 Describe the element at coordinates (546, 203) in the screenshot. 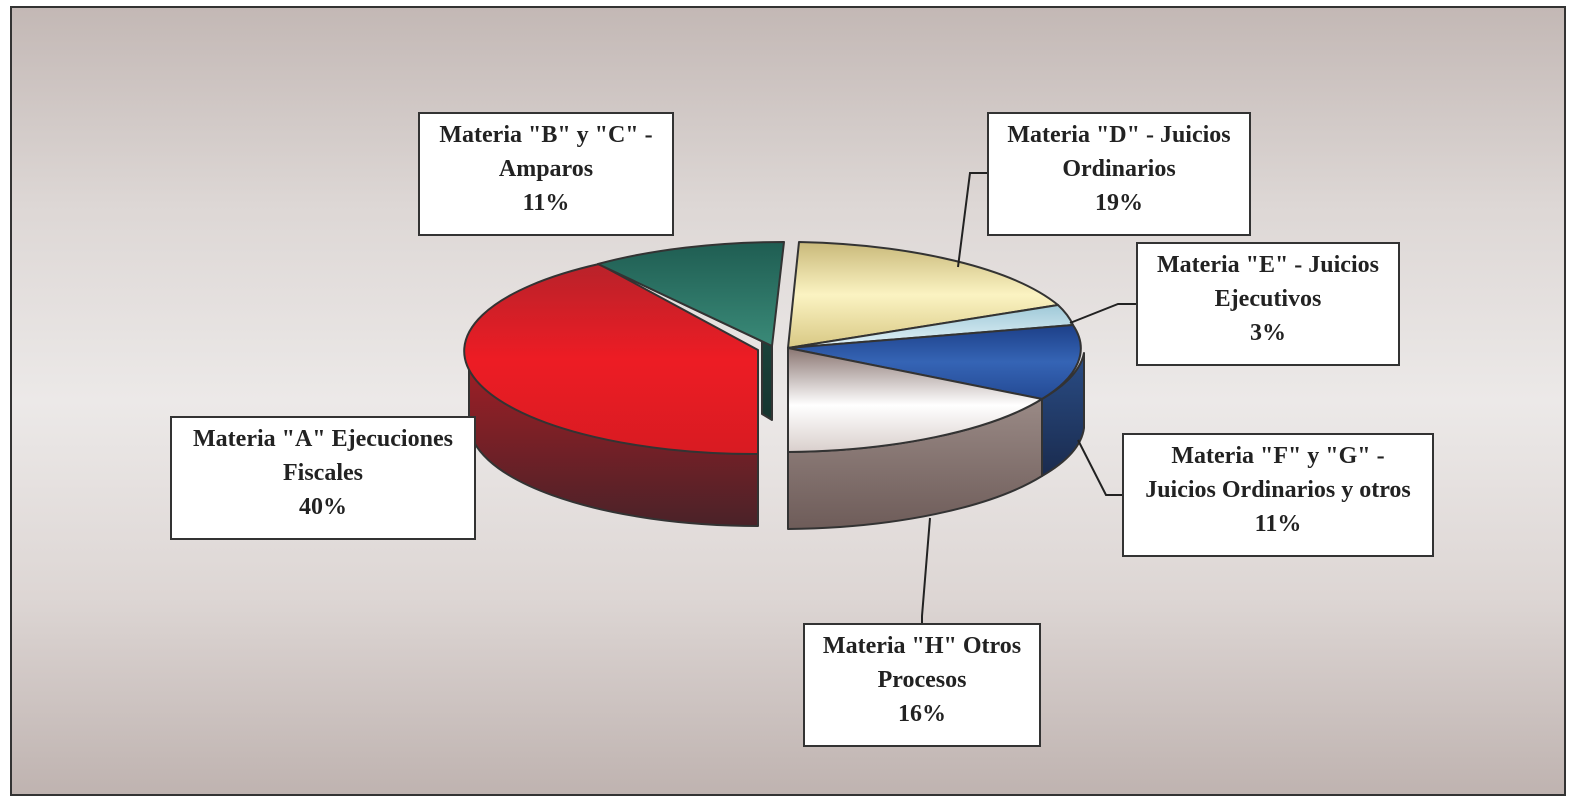

I see `label-materia-b-c-value: 11%` at that location.